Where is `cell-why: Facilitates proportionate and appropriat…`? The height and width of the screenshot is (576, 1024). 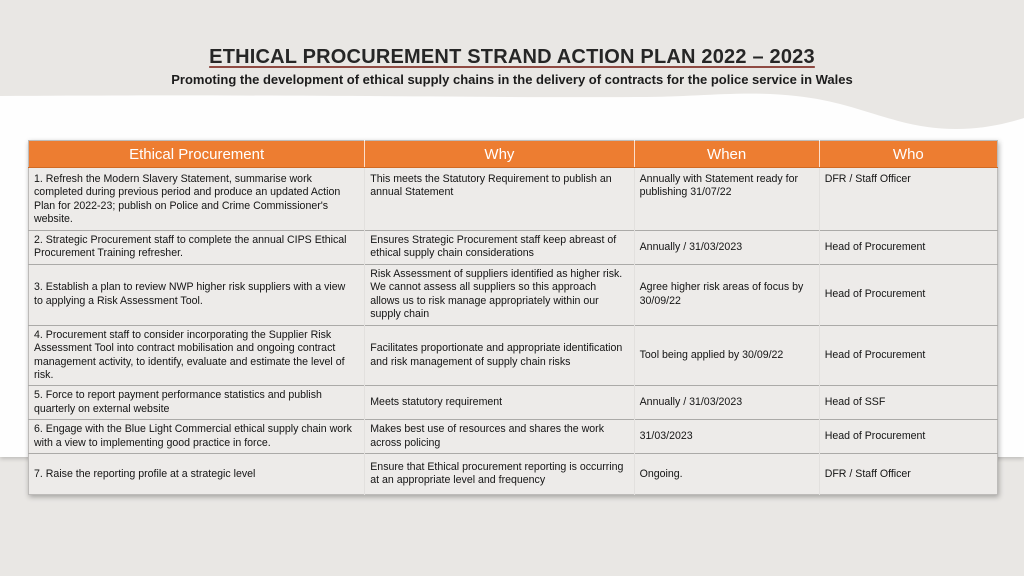 cell-why: Facilitates proportionate and appropriat… is located at coordinates (499, 355).